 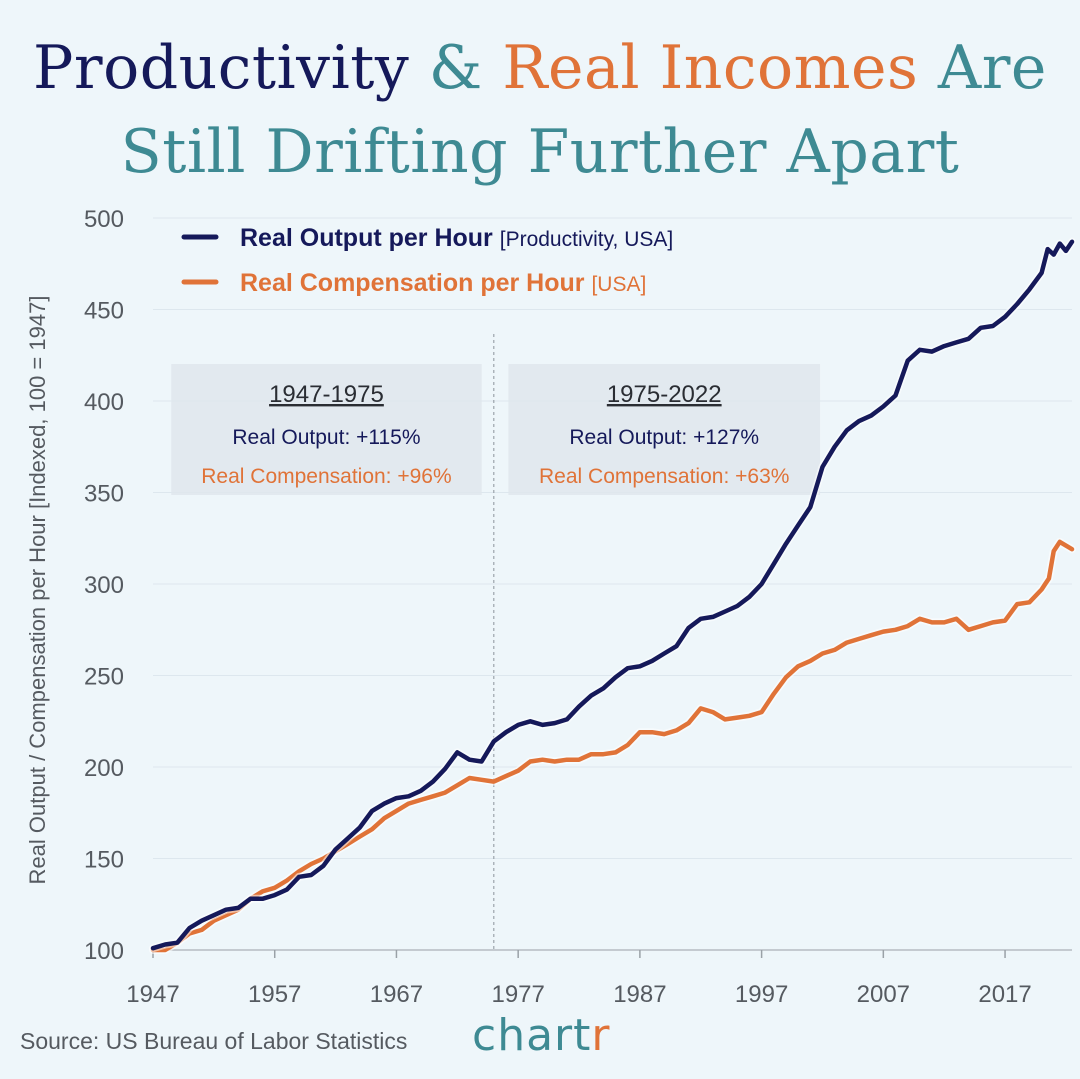 What do you see at coordinates (618, 284) in the screenshot?
I see `legend-note: [USA]` at bounding box center [618, 284].